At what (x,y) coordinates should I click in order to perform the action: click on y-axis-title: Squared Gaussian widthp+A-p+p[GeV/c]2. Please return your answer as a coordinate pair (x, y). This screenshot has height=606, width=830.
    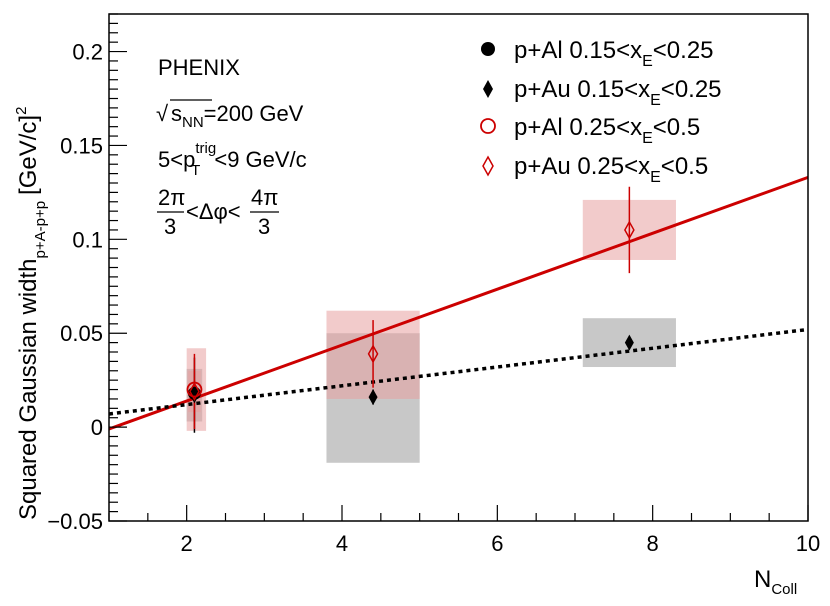
    Looking at the image, I should click on (31, 313).